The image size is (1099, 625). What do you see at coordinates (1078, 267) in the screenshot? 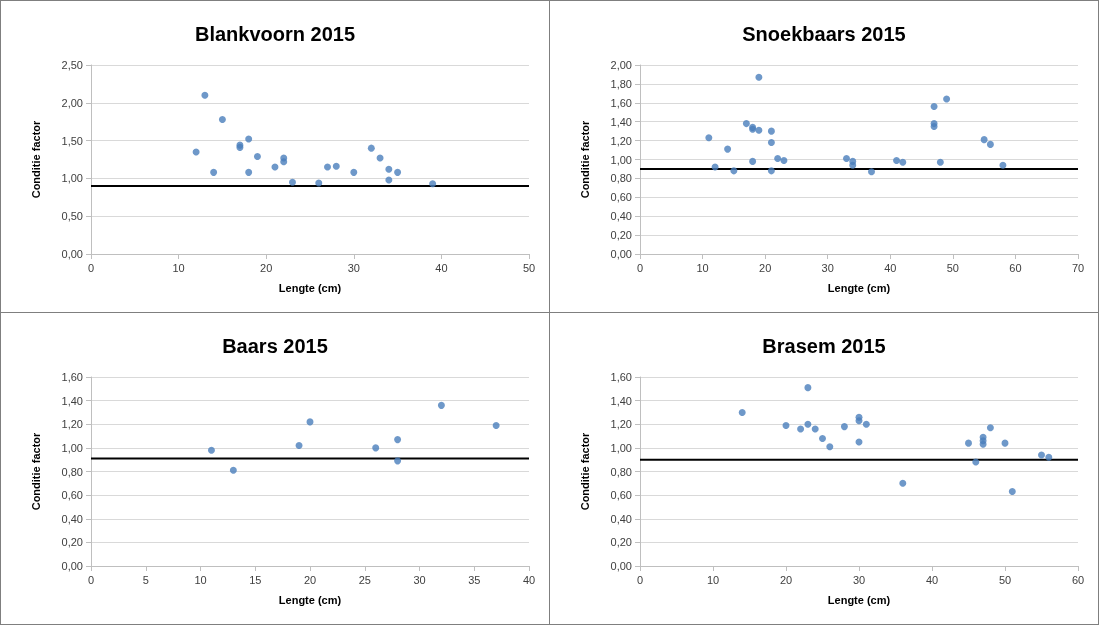
I see `x-tick-label: 70` at bounding box center [1078, 267].